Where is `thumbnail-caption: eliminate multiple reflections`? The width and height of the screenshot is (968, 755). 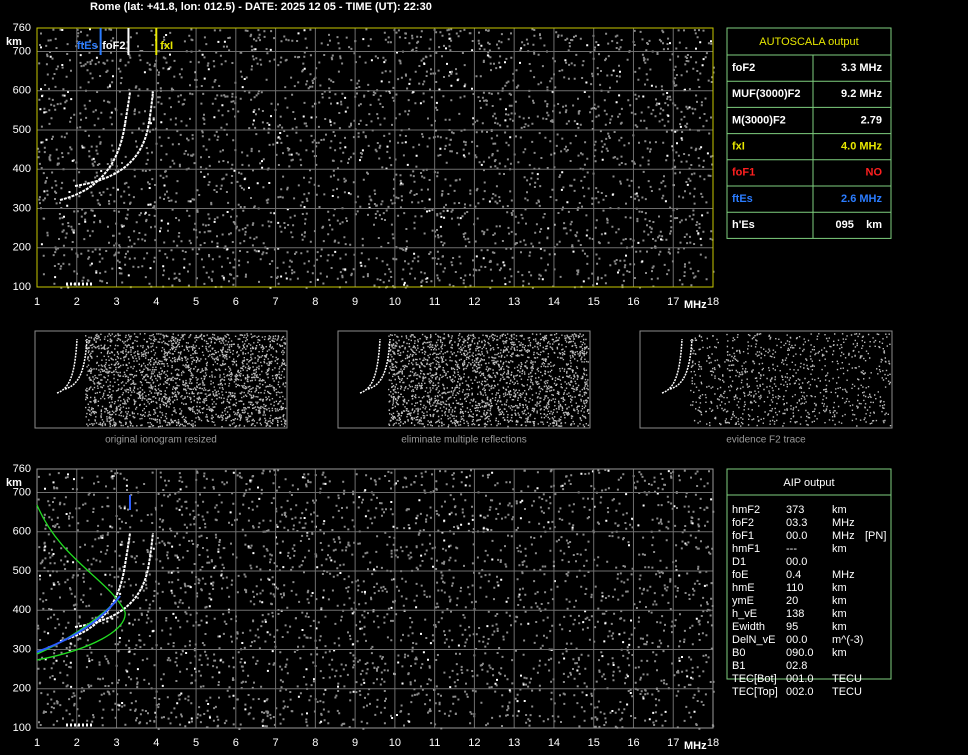
thumbnail-caption: eliminate multiple reflections is located at coordinates (464, 440).